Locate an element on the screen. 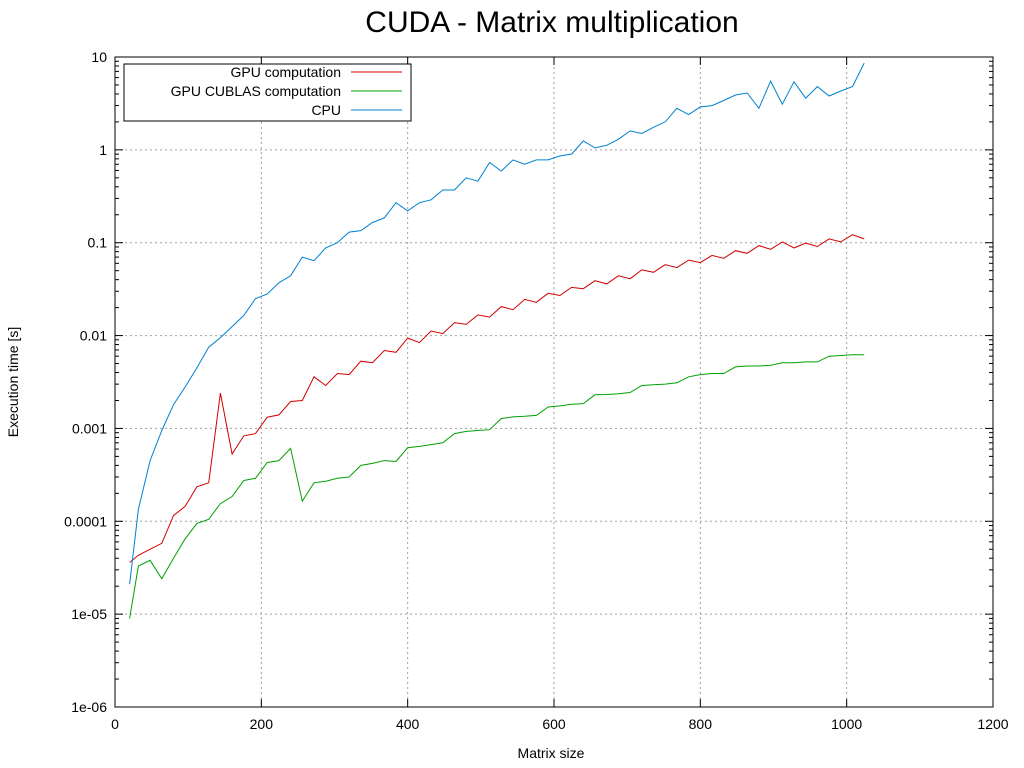 The height and width of the screenshot is (768, 1024). x-tick-label: 1200 is located at coordinates (992, 724).